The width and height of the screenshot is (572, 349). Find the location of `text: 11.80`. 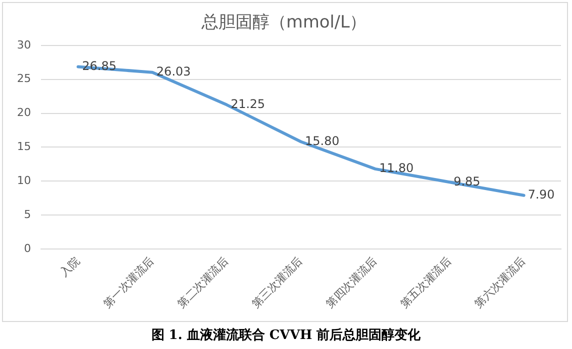

text: 11.80 is located at coordinates (396, 168).